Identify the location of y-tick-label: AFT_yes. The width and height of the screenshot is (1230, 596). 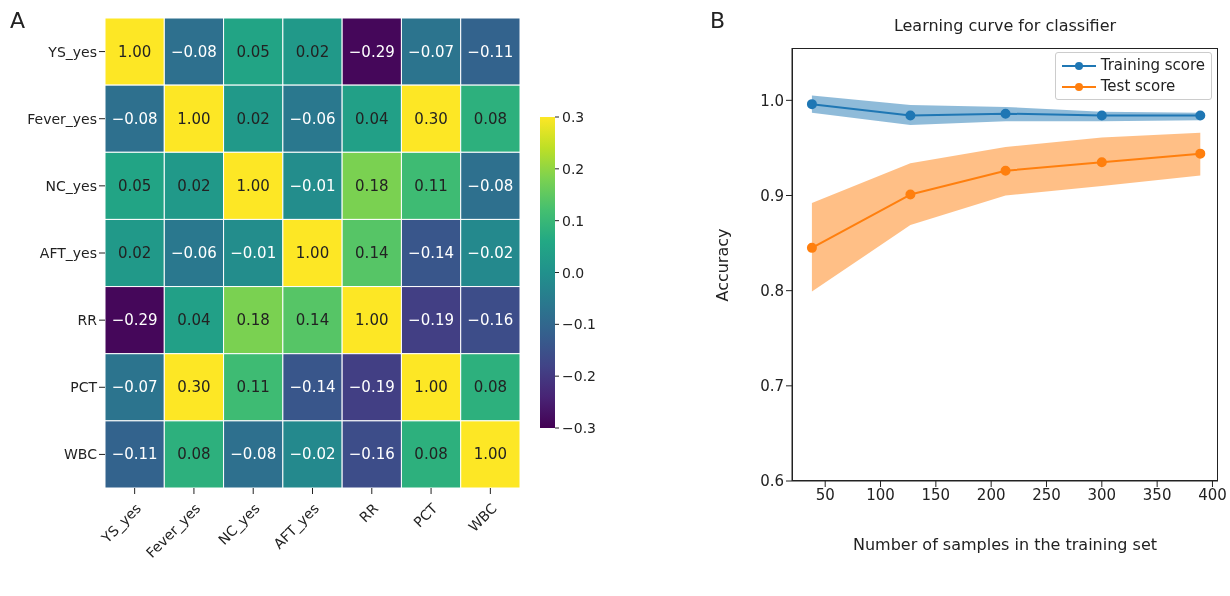
(68, 252).